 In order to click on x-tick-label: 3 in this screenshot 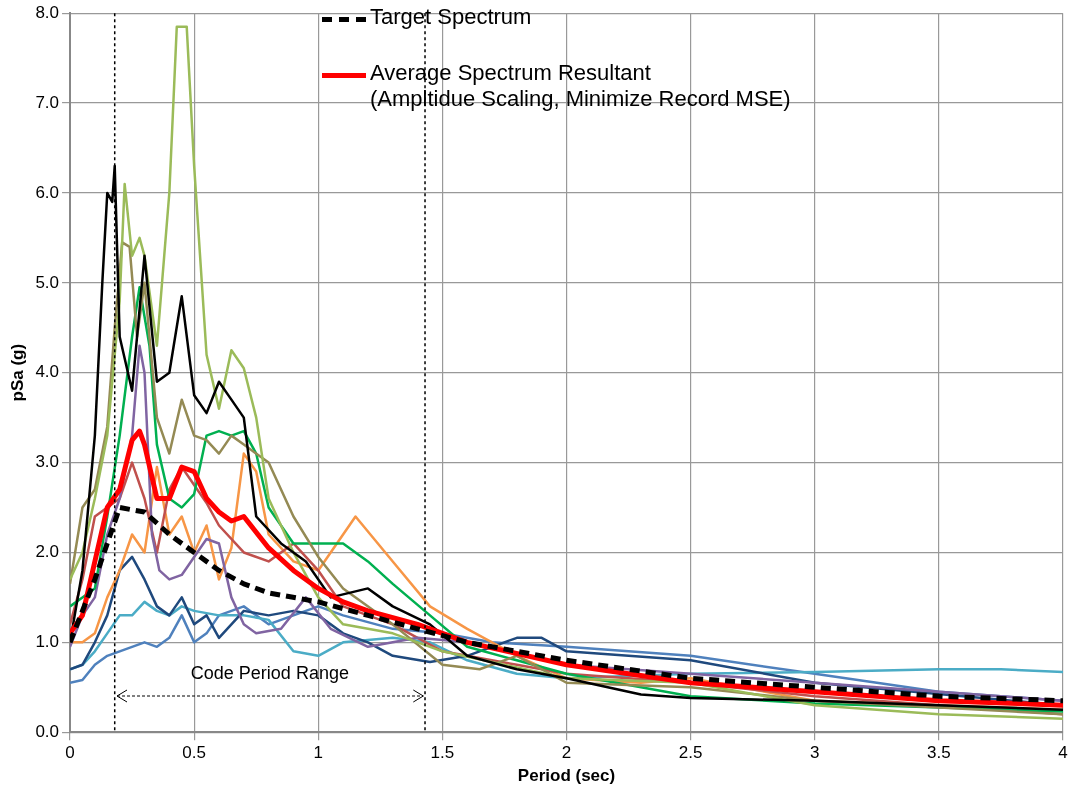, I will do `click(815, 753)`.